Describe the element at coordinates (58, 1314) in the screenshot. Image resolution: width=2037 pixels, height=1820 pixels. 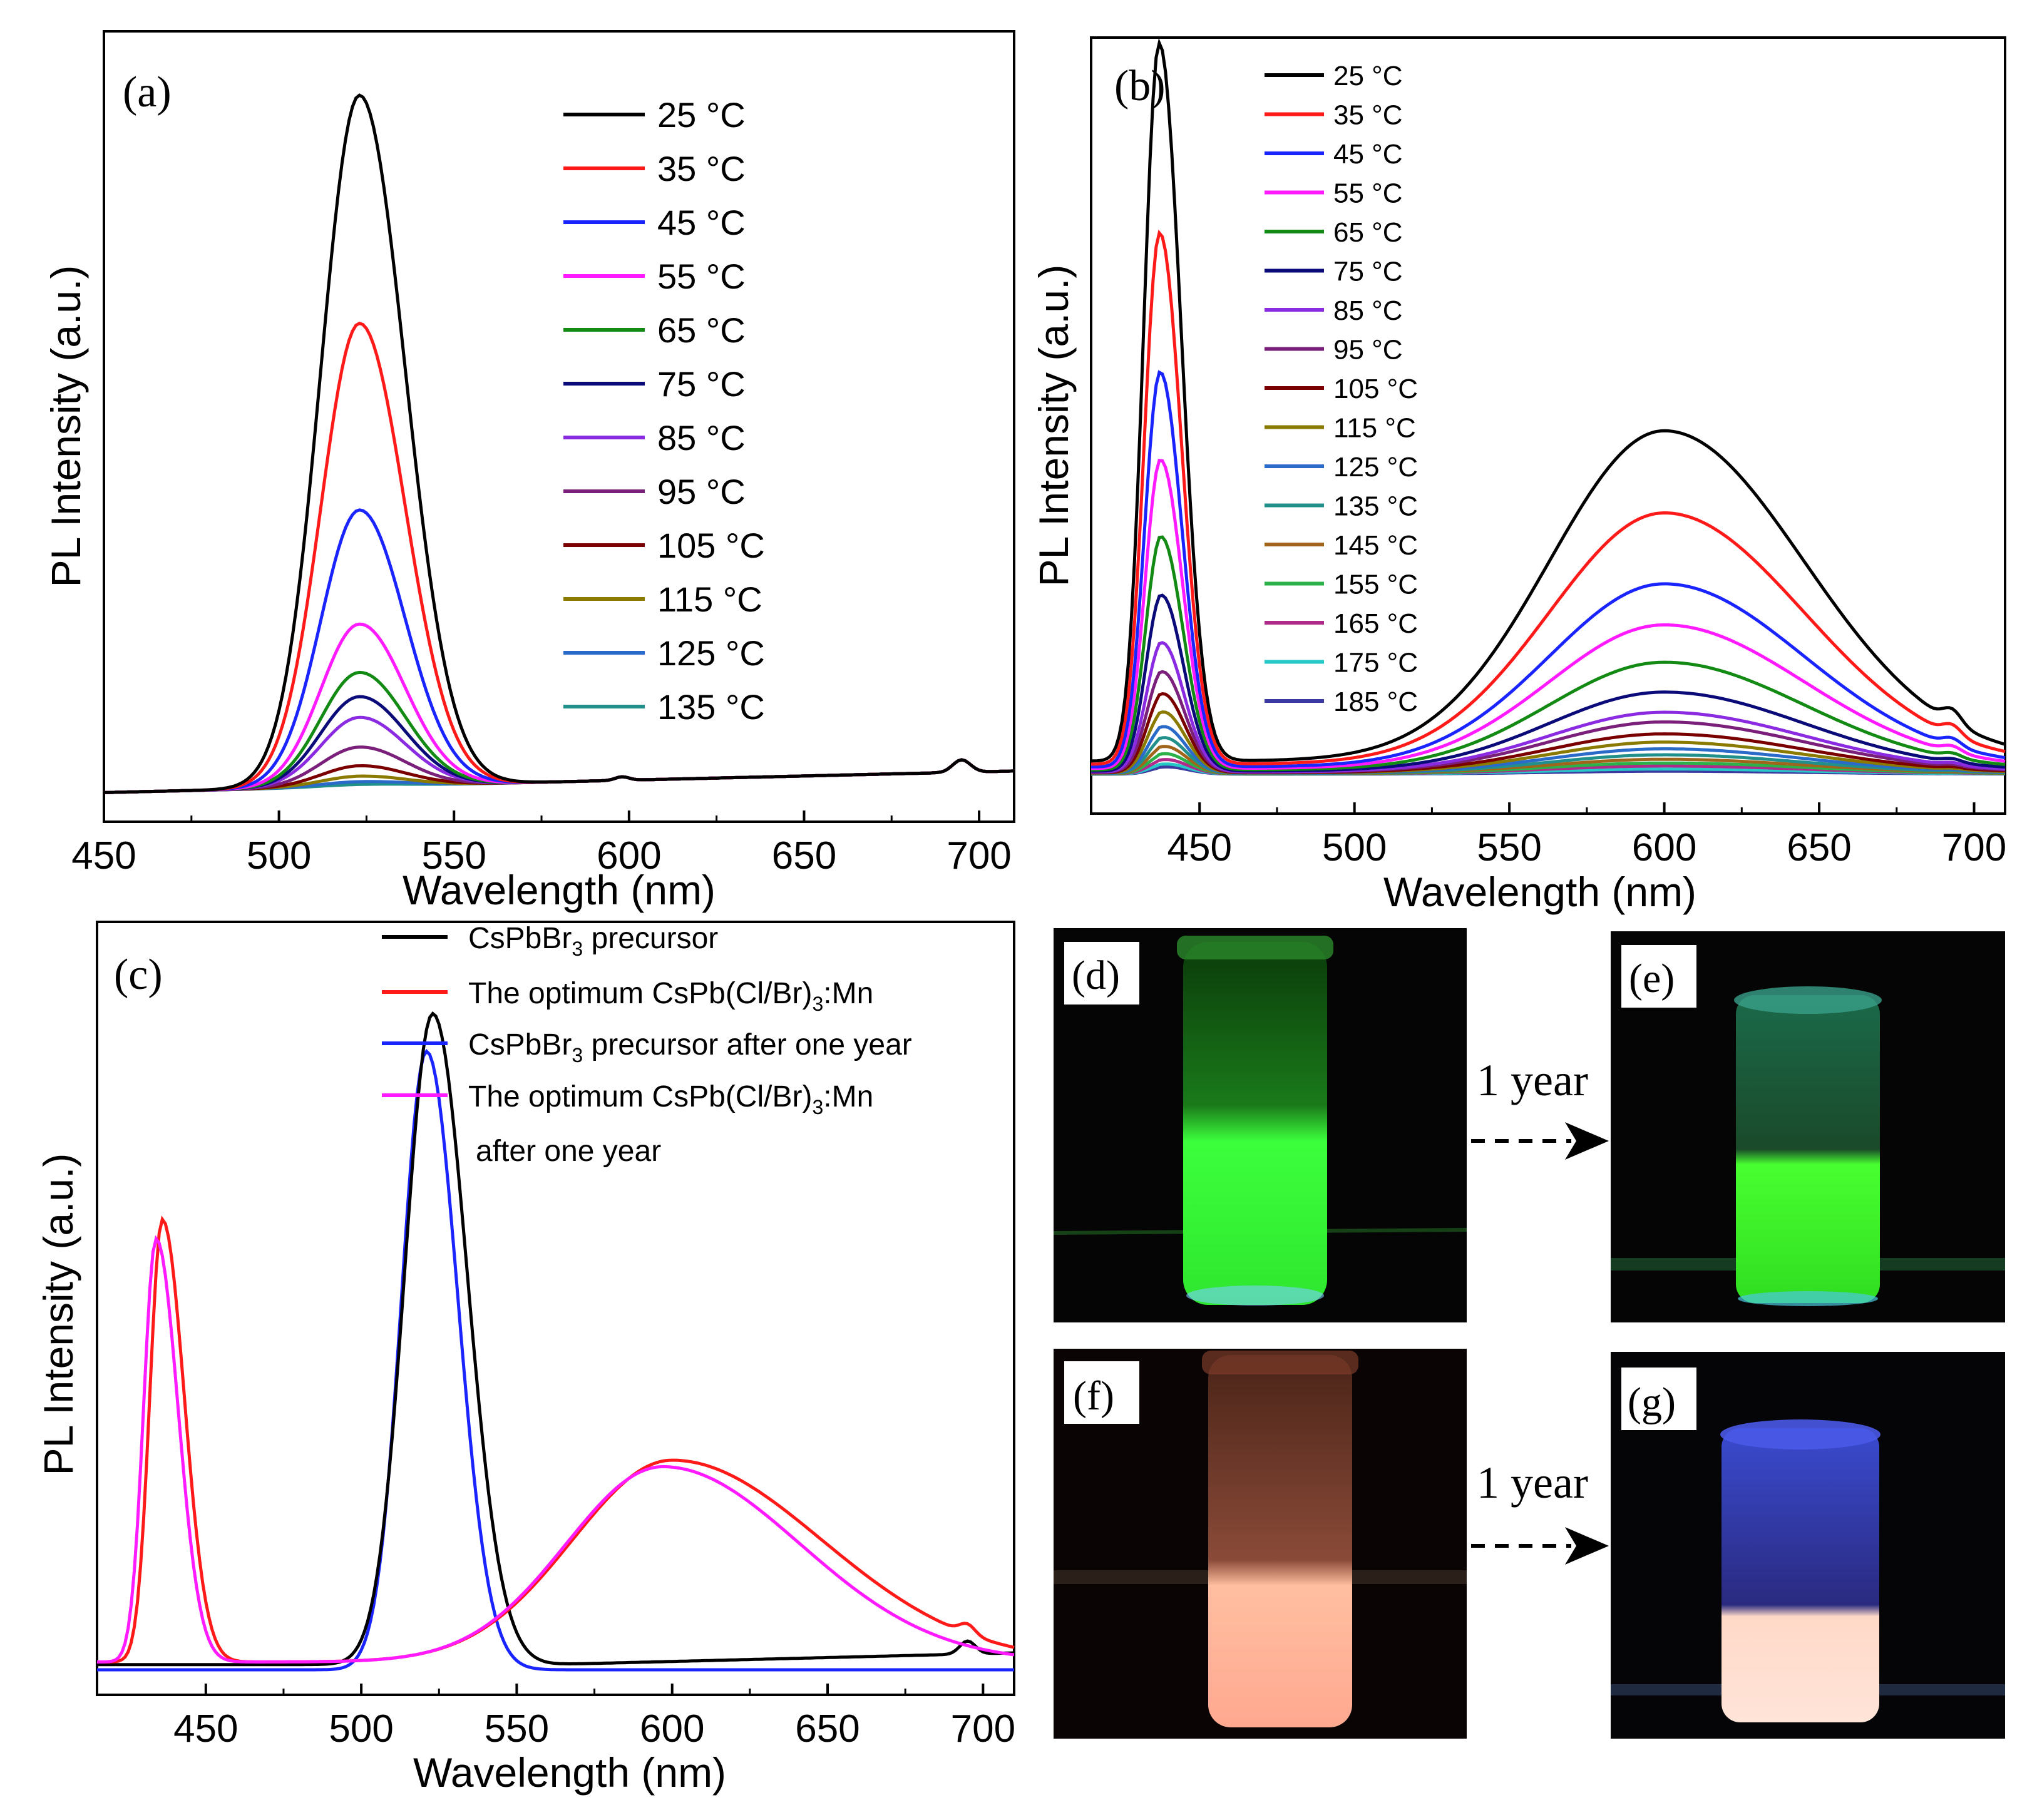
I see `panel-c-ylabel: PL Intensity (a.u.)` at that location.